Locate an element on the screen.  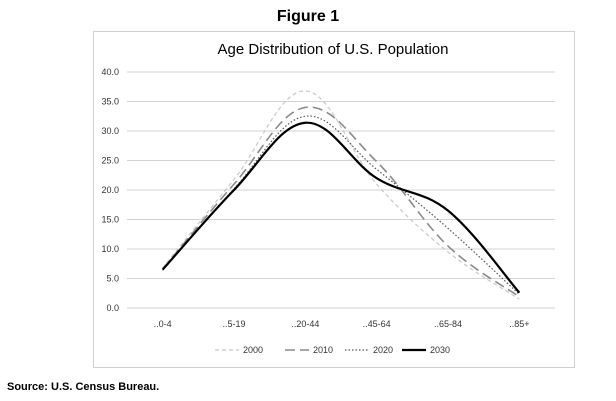
y-tick-label: 20.0 is located at coordinates (110, 190).